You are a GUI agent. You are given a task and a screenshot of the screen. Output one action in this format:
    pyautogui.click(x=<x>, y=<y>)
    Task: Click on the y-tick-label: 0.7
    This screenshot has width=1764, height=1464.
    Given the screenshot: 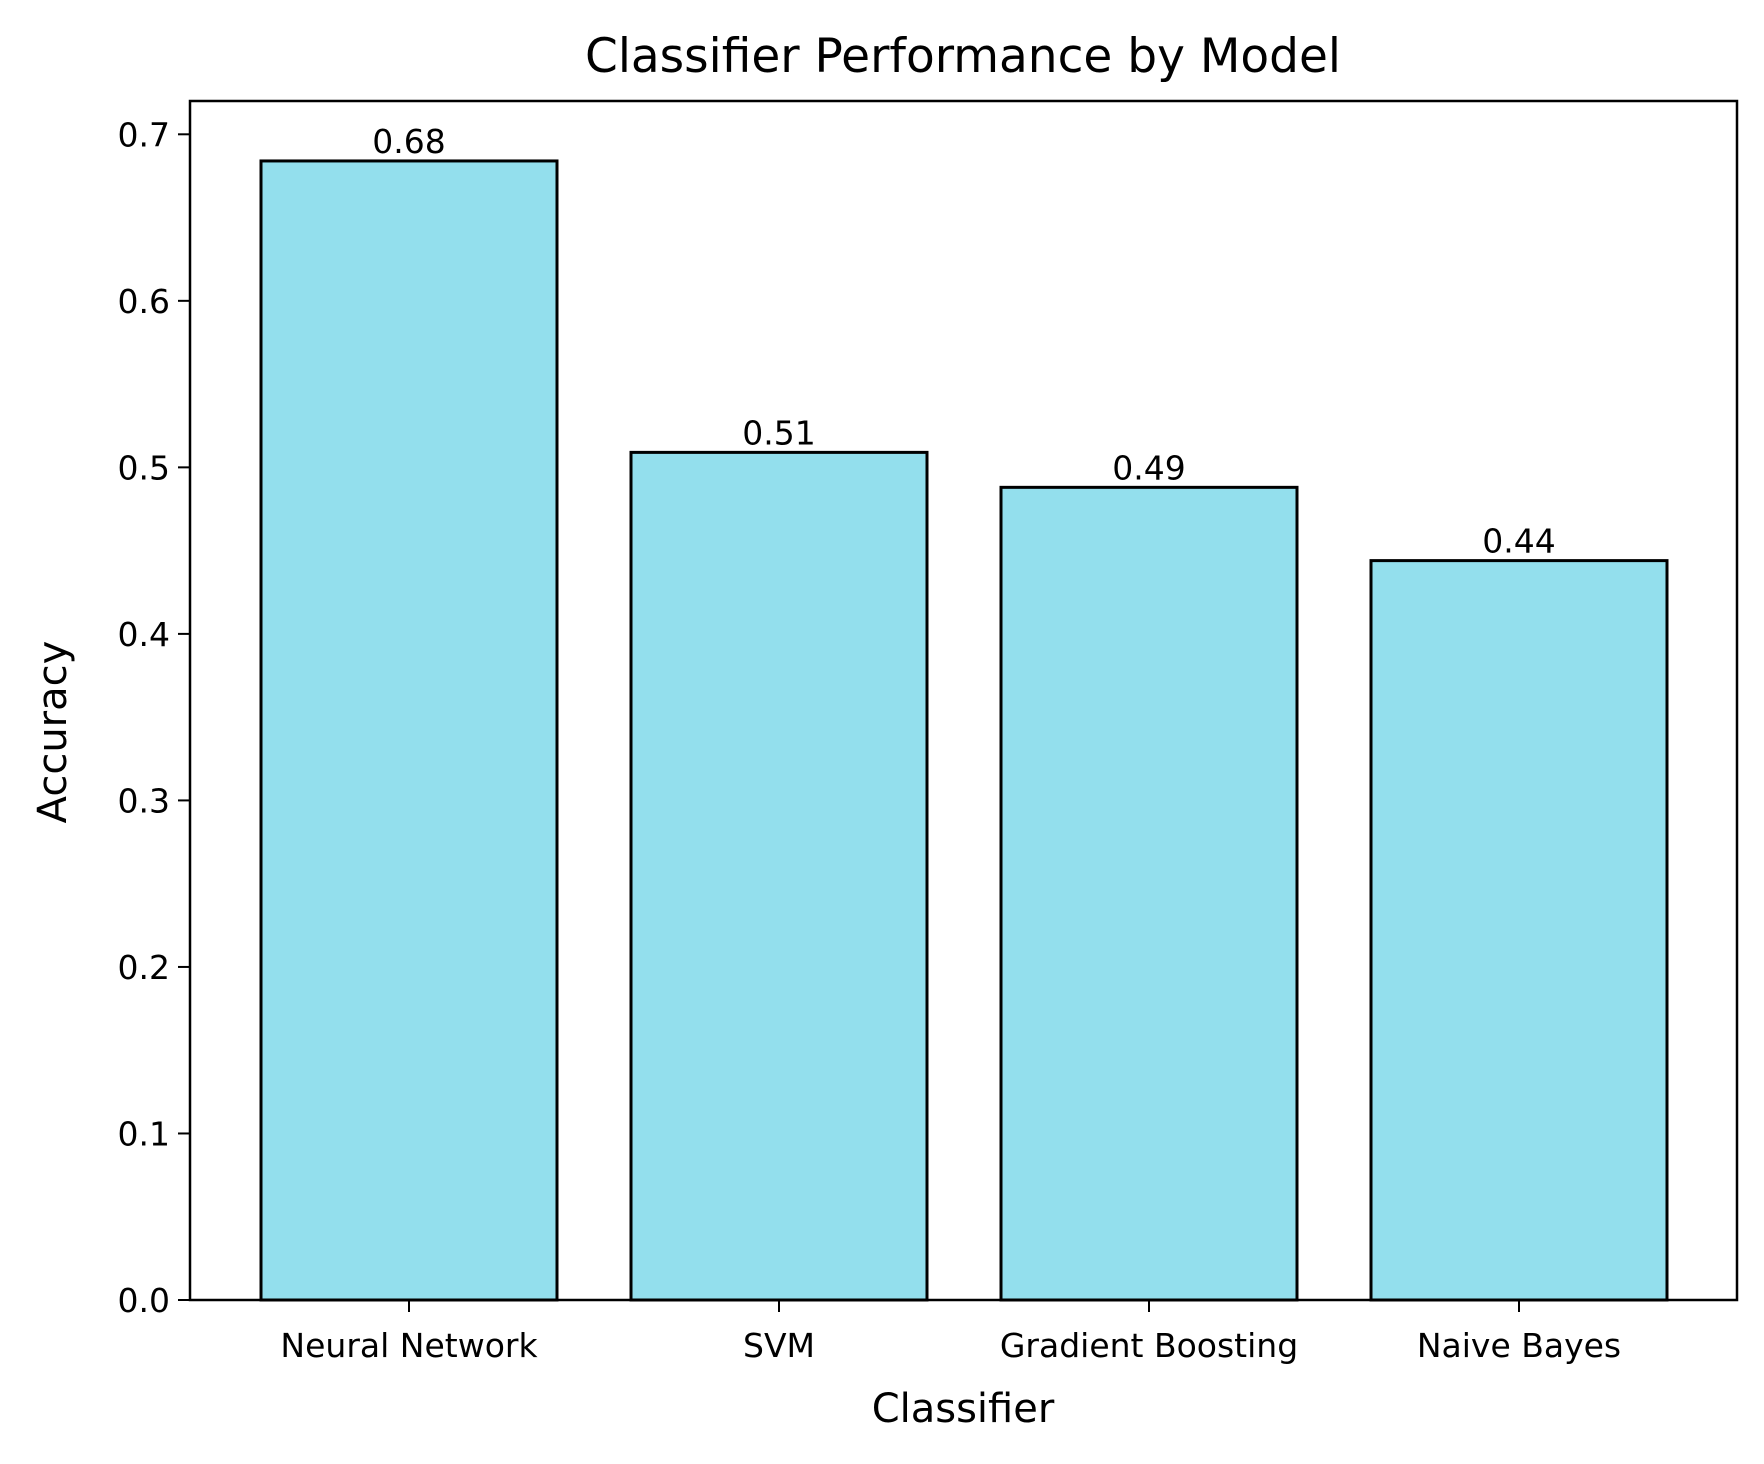 What is the action you would take?
    pyautogui.click(x=144, y=134)
    